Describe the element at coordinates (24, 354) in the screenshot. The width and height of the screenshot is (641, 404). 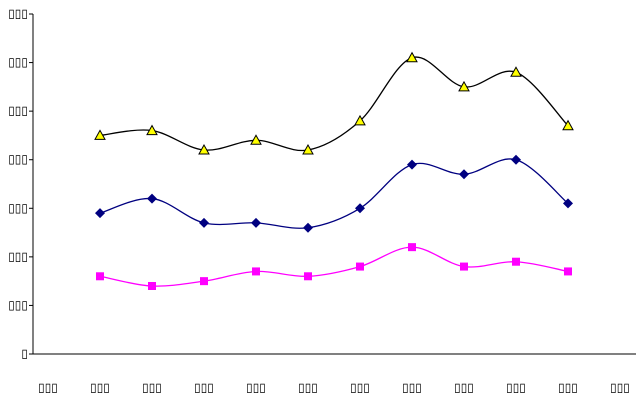
I see `y-tick-label: ▯` at that location.